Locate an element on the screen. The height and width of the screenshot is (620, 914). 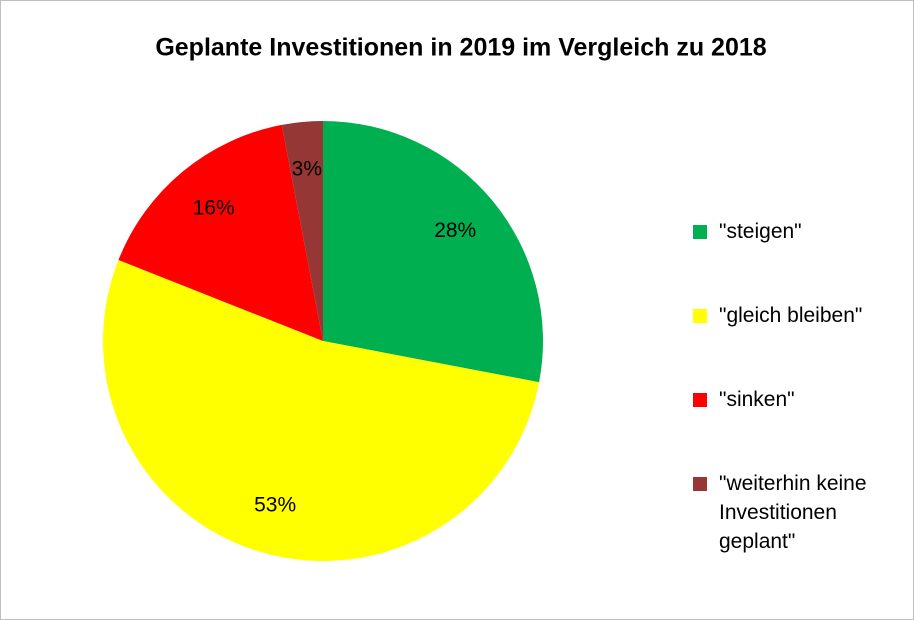
legend-item: "weiterhin keine Investitionen geplant" is located at coordinates (800, 512).